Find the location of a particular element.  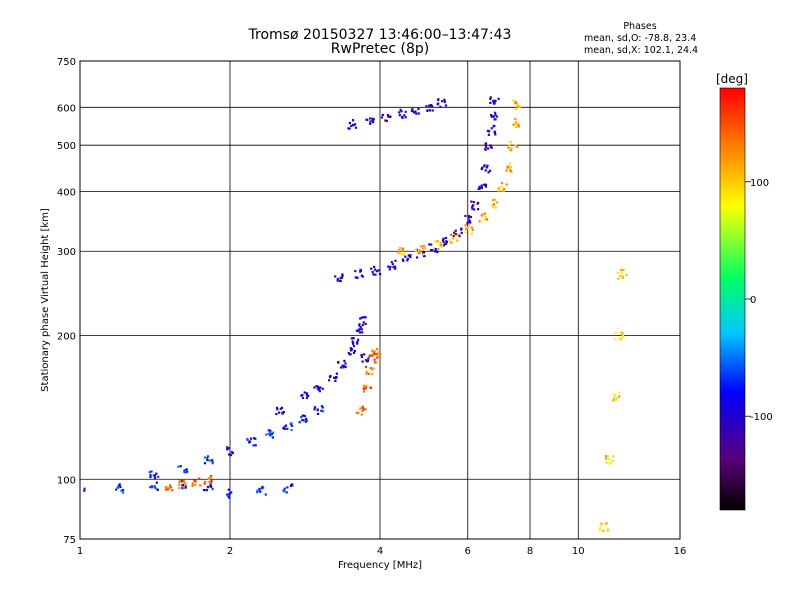

y-axis-label: Stationary phase Virtual Height [km] is located at coordinates (45, 300).